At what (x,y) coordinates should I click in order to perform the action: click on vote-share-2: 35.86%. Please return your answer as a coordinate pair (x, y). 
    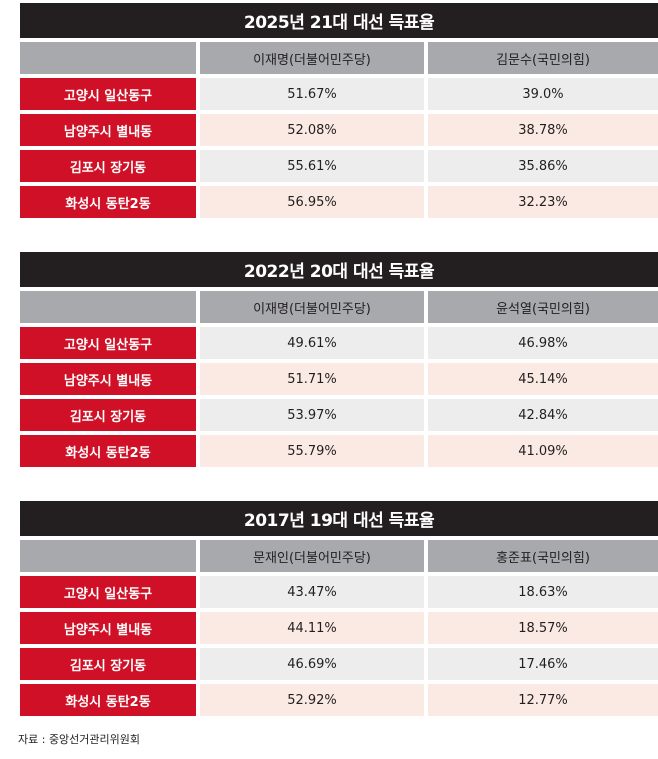
    Looking at the image, I should click on (543, 166).